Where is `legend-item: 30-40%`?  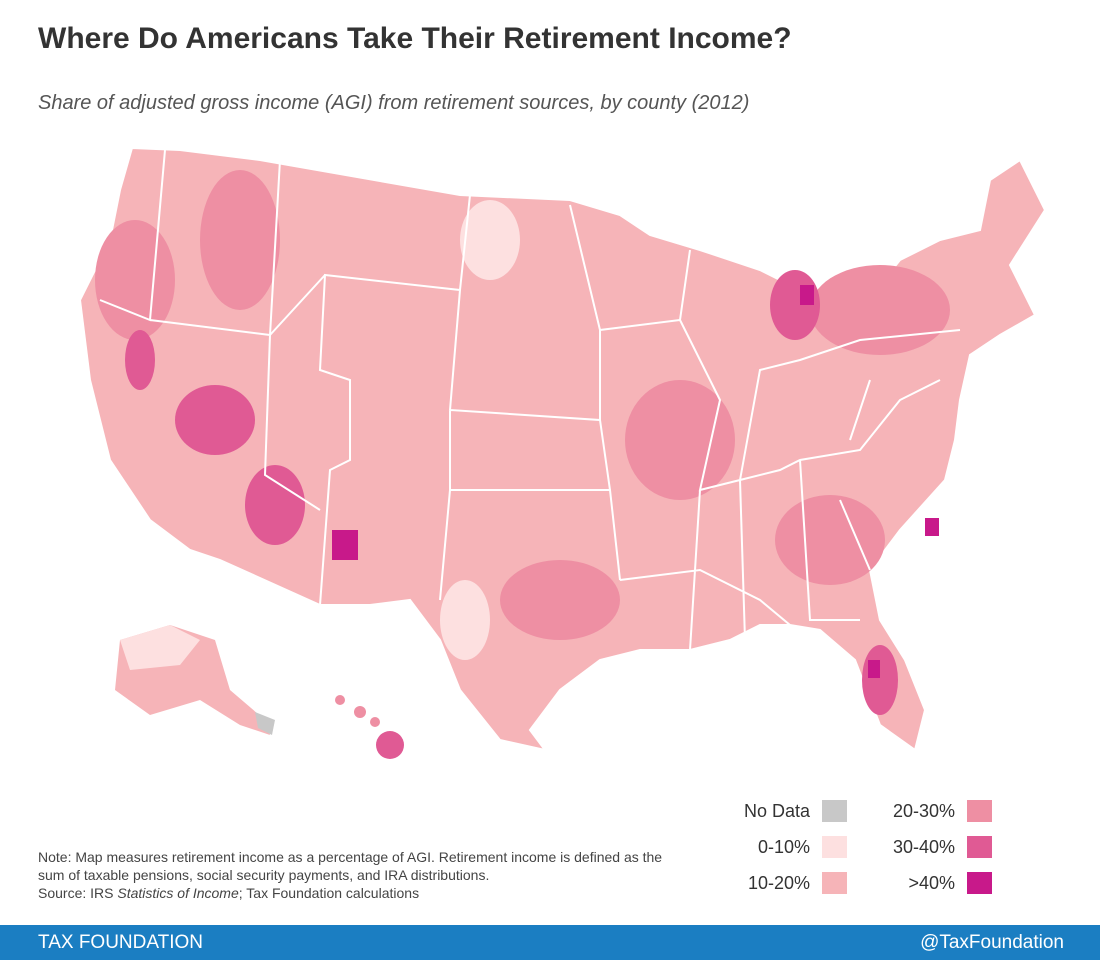 legend-item: 30-40% is located at coordinates (918, 847).